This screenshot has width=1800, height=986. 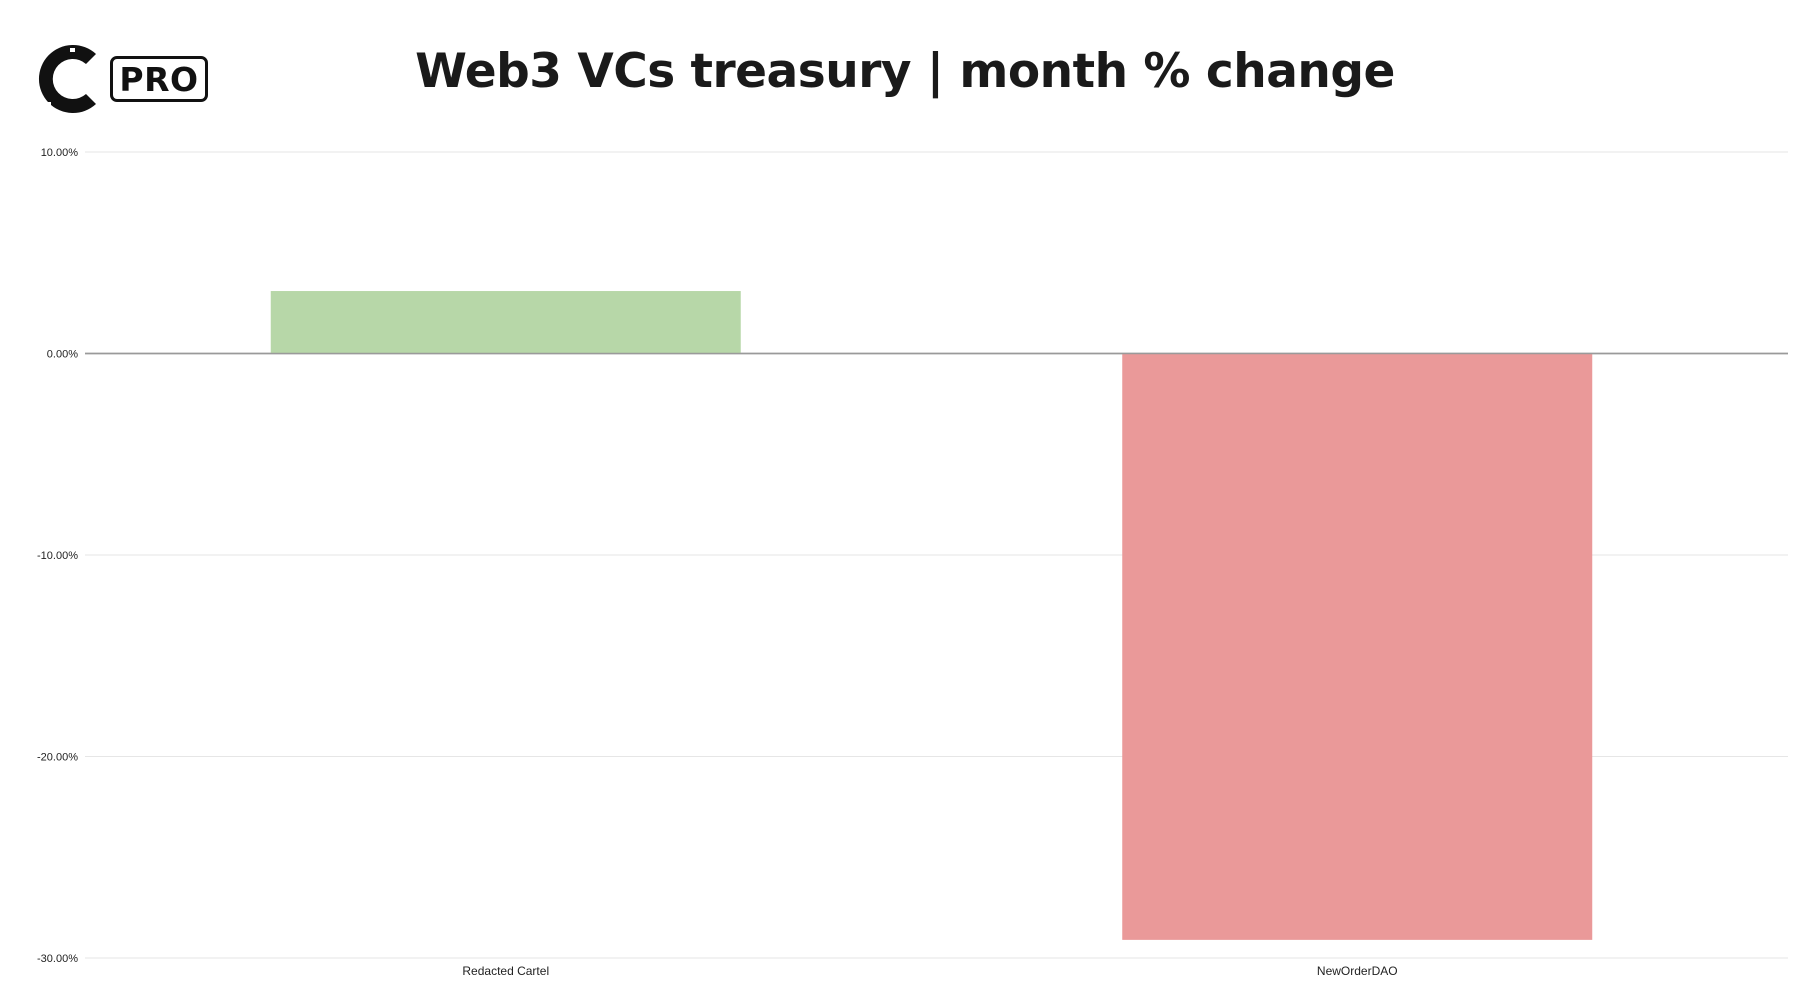 What do you see at coordinates (64, 79) in the screenshot?
I see `c-logo-icon` at bounding box center [64, 79].